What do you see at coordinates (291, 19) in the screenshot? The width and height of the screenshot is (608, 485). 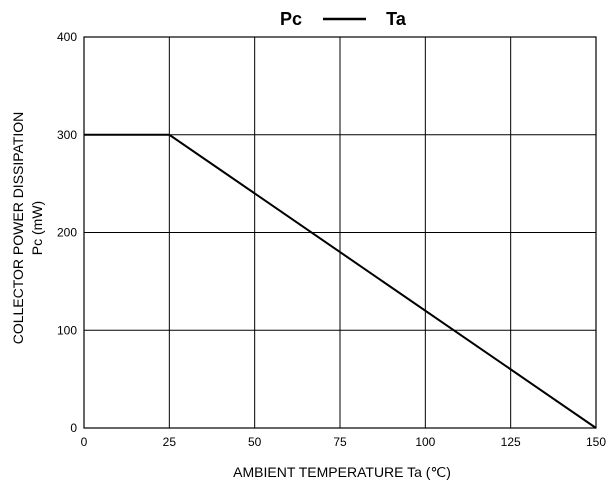 I see `title-left: Pc` at bounding box center [291, 19].